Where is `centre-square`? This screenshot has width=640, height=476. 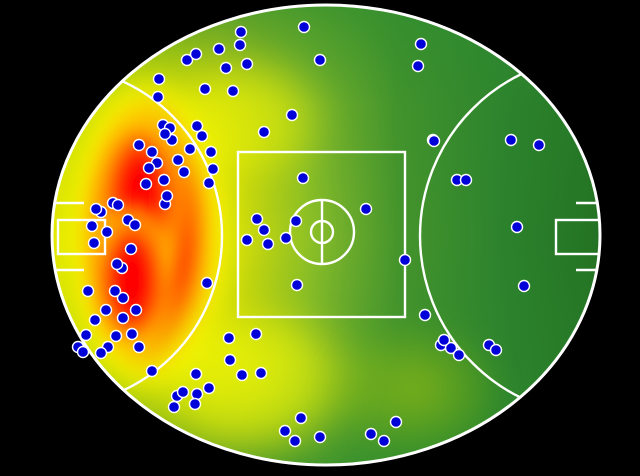 centre-square is located at coordinates (321, 234).